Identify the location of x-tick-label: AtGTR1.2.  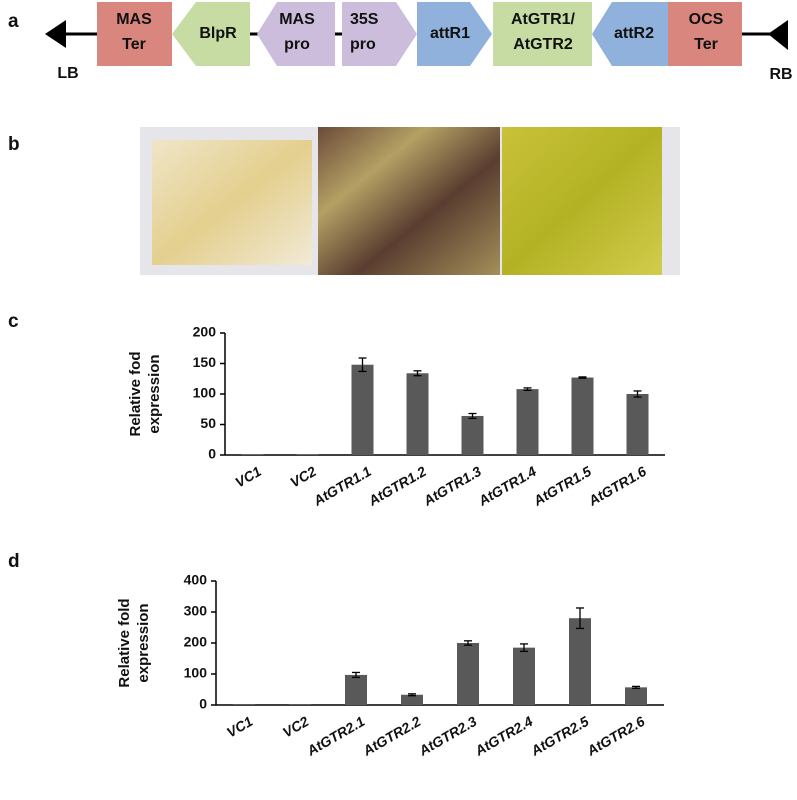
(397, 486).